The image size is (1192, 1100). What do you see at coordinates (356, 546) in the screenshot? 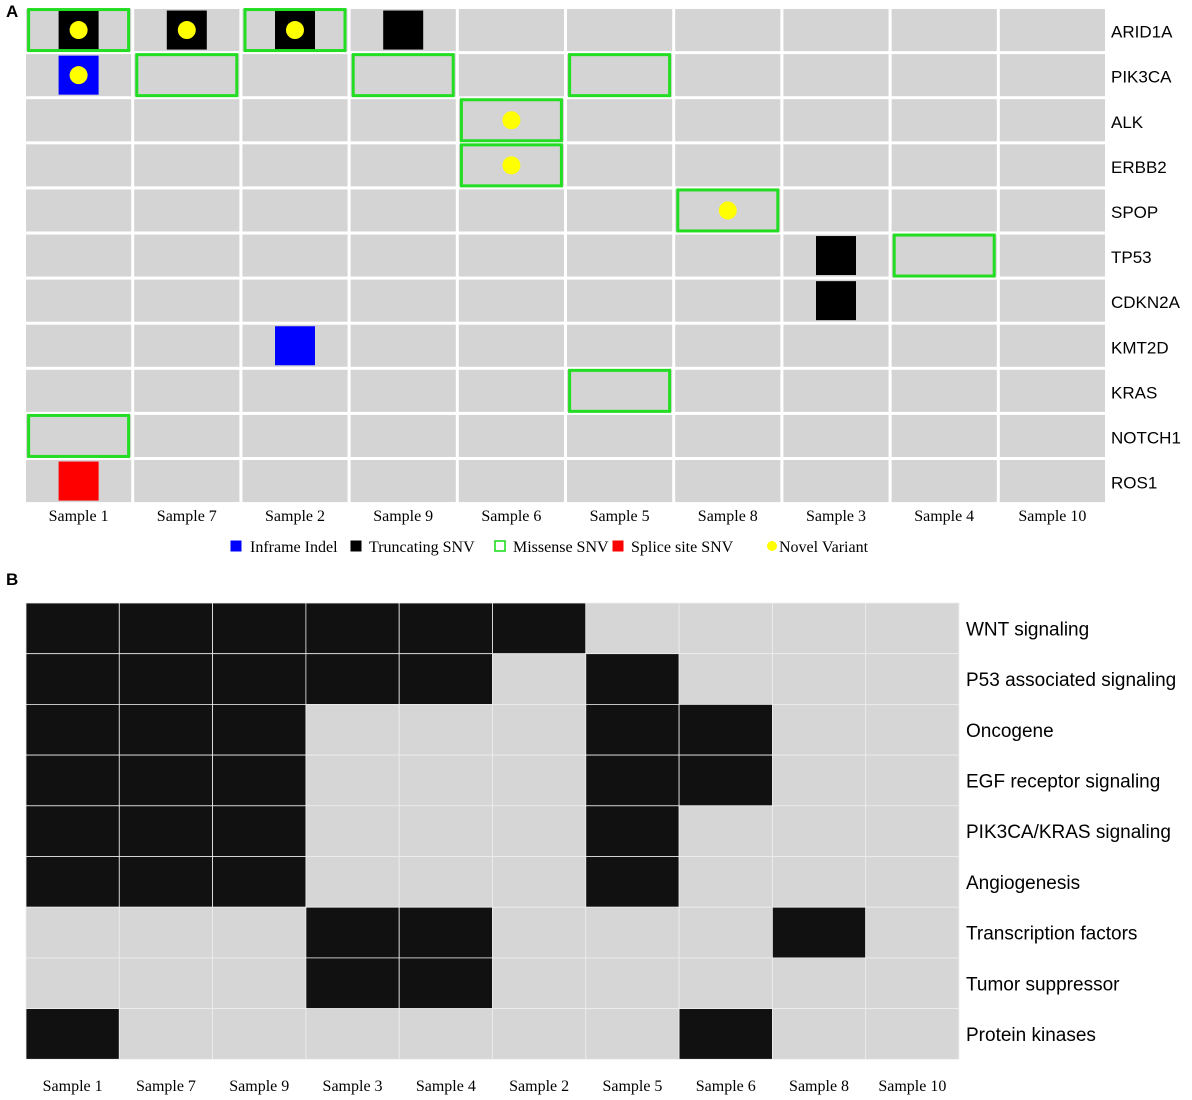
I see `legend-swatch-truncating-snv` at bounding box center [356, 546].